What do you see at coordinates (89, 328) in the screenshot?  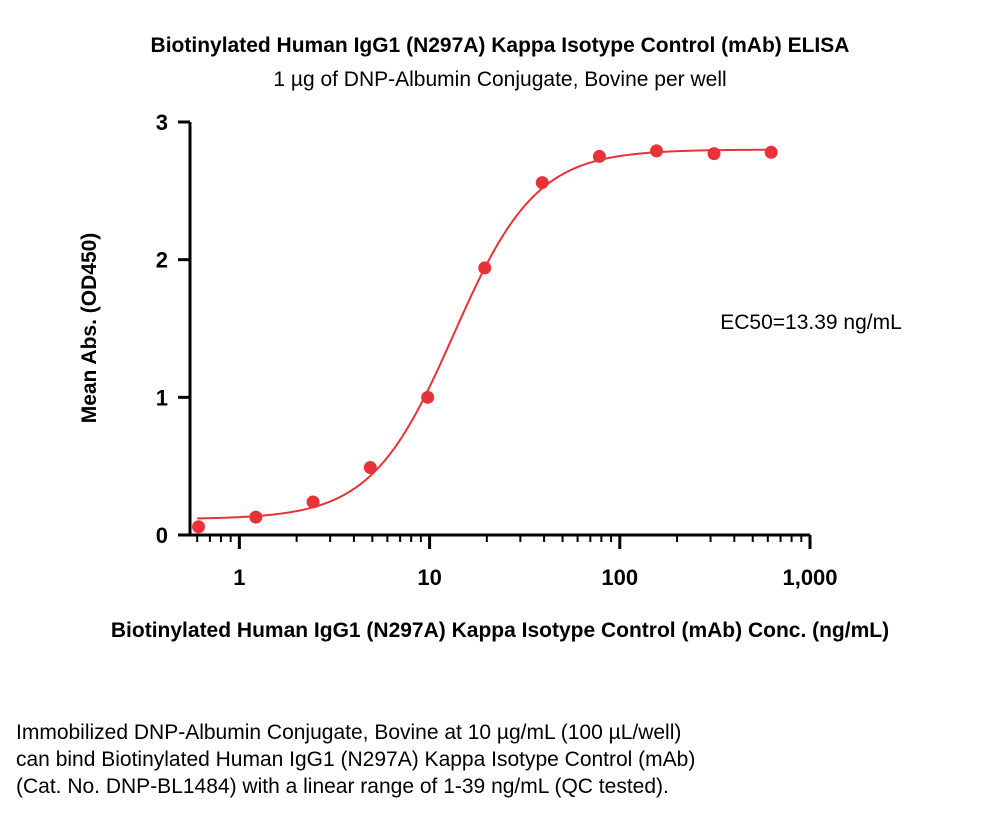 I see `y-axis-label: Mean Abs. (OD450)` at bounding box center [89, 328].